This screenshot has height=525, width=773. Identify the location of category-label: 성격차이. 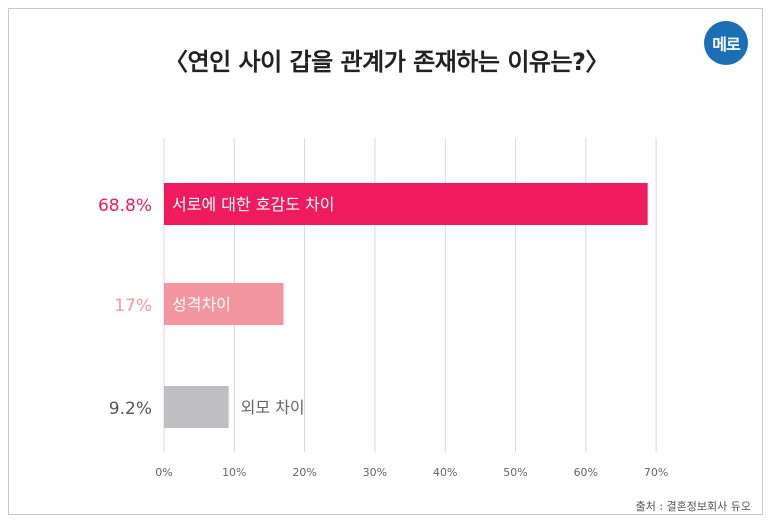
(201, 304).